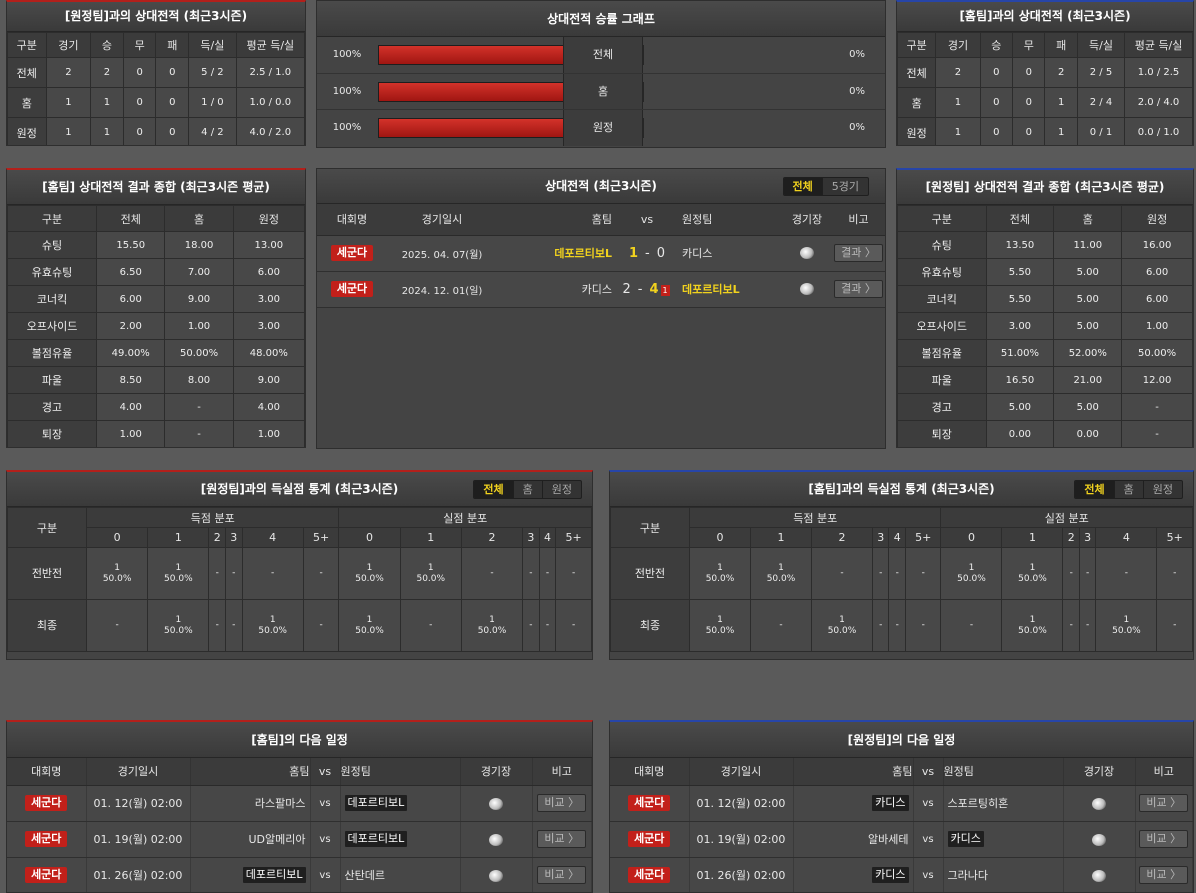 The height and width of the screenshot is (893, 1196). Describe the element at coordinates (496, 875) in the screenshot. I see `stadium-icon` at that location.